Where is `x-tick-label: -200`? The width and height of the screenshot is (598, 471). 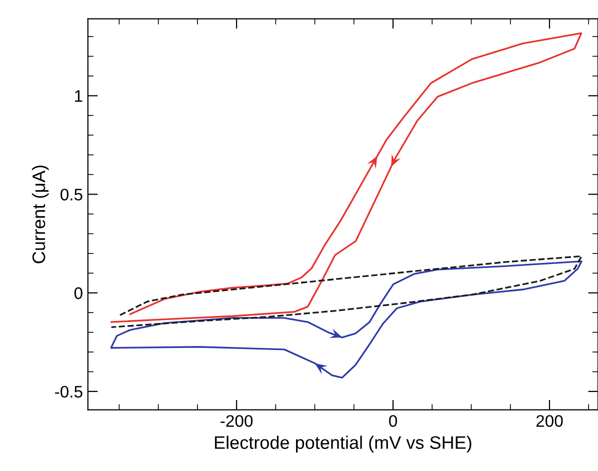 x-tick-label: -200 is located at coordinates (236, 421).